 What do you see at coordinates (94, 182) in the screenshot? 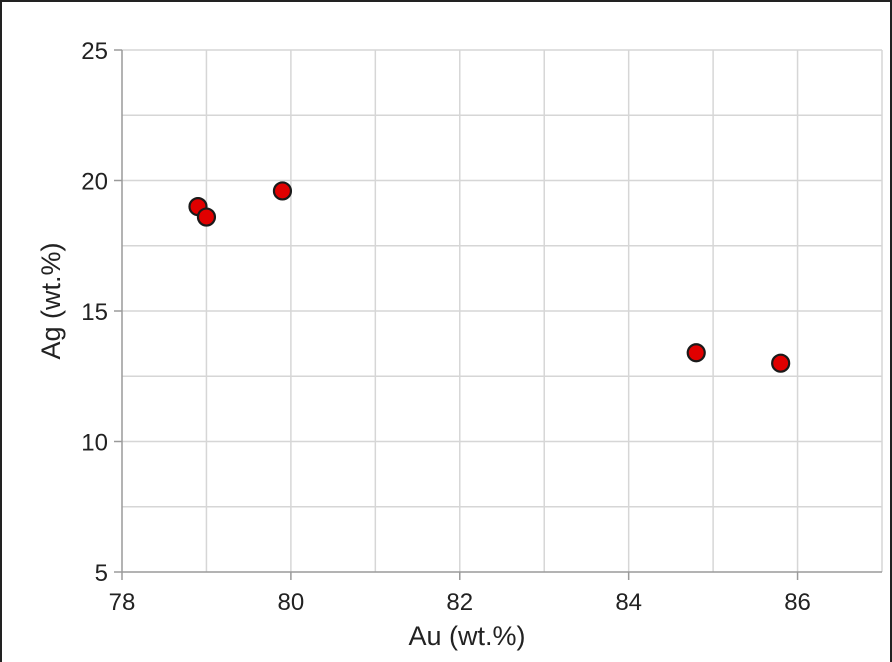
I see `y-tick-label: 20` at bounding box center [94, 182].